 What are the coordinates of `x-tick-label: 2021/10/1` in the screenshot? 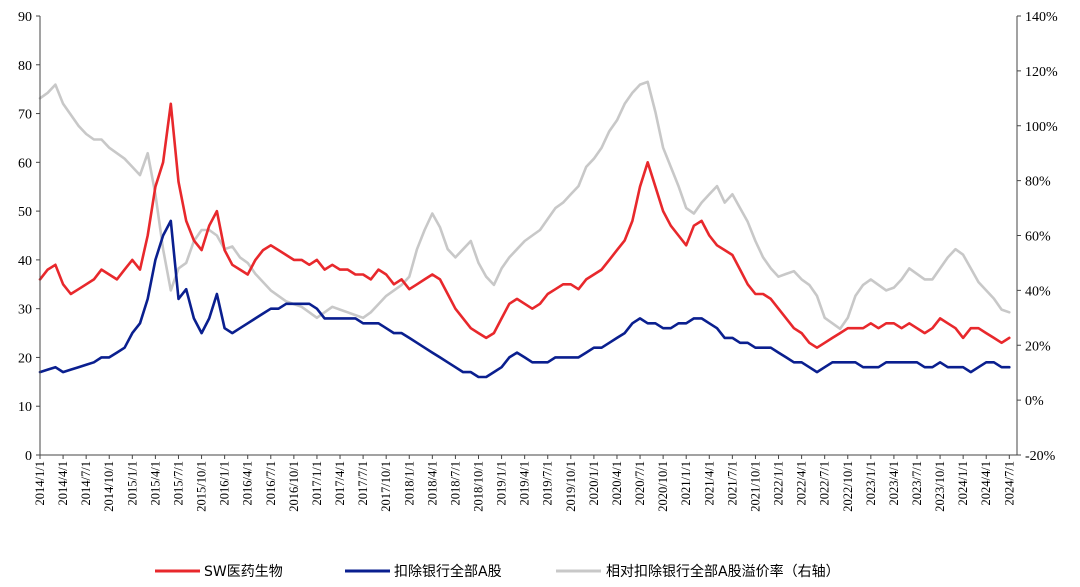 It's located at (755, 486).